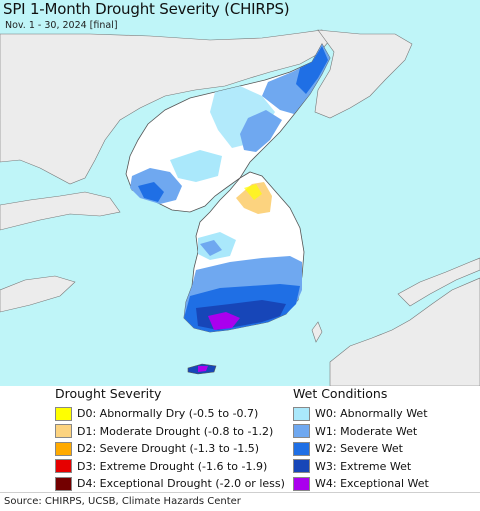  Describe the element at coordinates (196, 166) in the screenshot. I see `nk-abnormal-wet-mid` at that location.